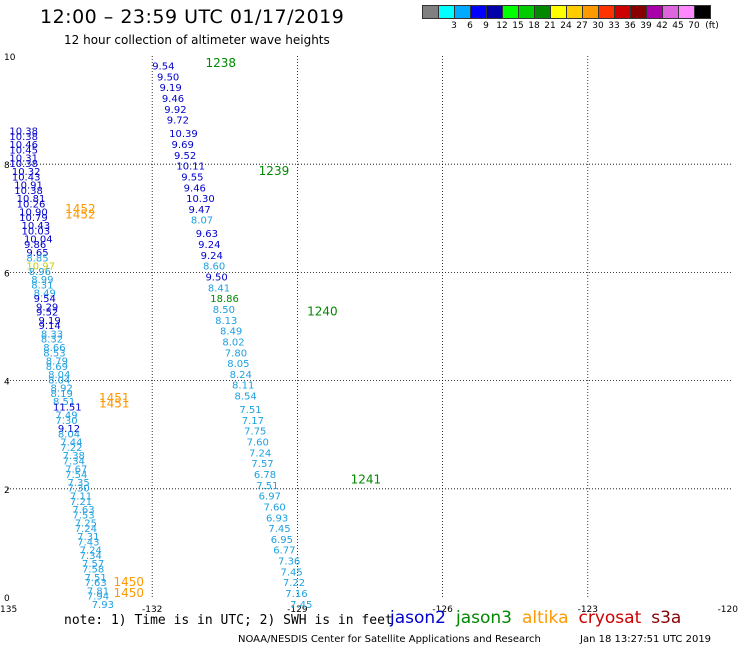 This screenshot has width=740, height=650. Describe the element at coordinates (98, 597) in the screenshot. I see `wave-height-label: 7.94` at that location.